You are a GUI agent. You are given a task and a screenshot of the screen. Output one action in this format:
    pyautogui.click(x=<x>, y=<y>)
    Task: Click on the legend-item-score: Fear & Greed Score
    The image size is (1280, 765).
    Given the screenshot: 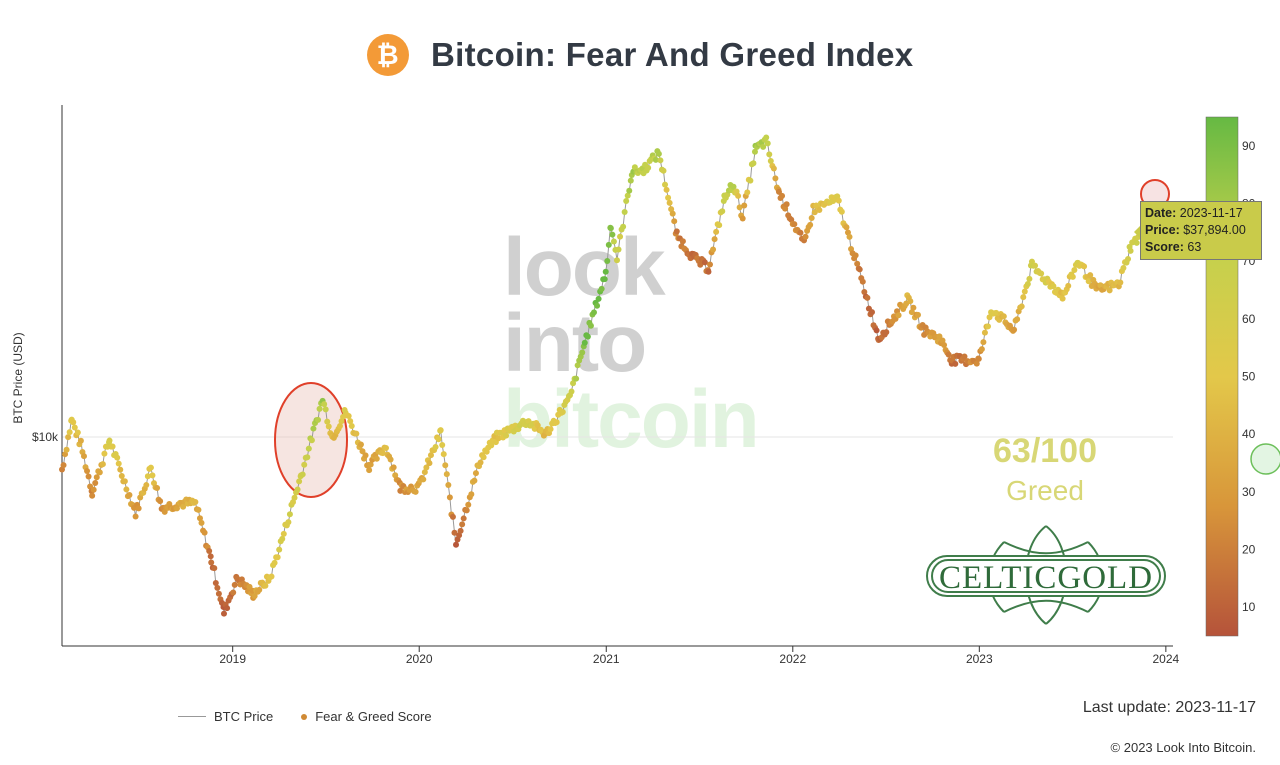 What is the action you would take?
    pyautogui.click(x=373, y=716)
    